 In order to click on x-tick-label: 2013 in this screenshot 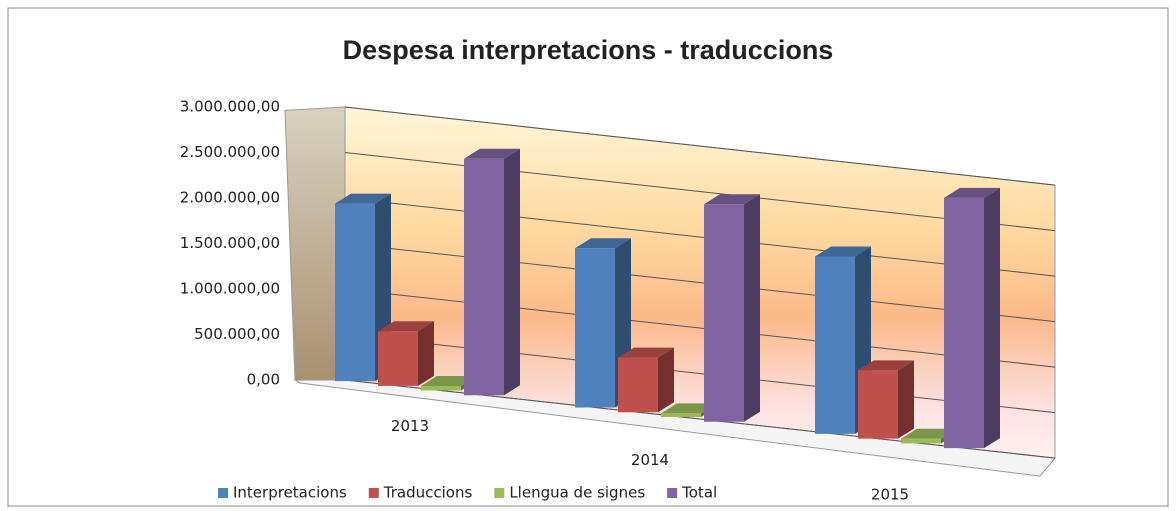, I will do `click(410, 426)`.